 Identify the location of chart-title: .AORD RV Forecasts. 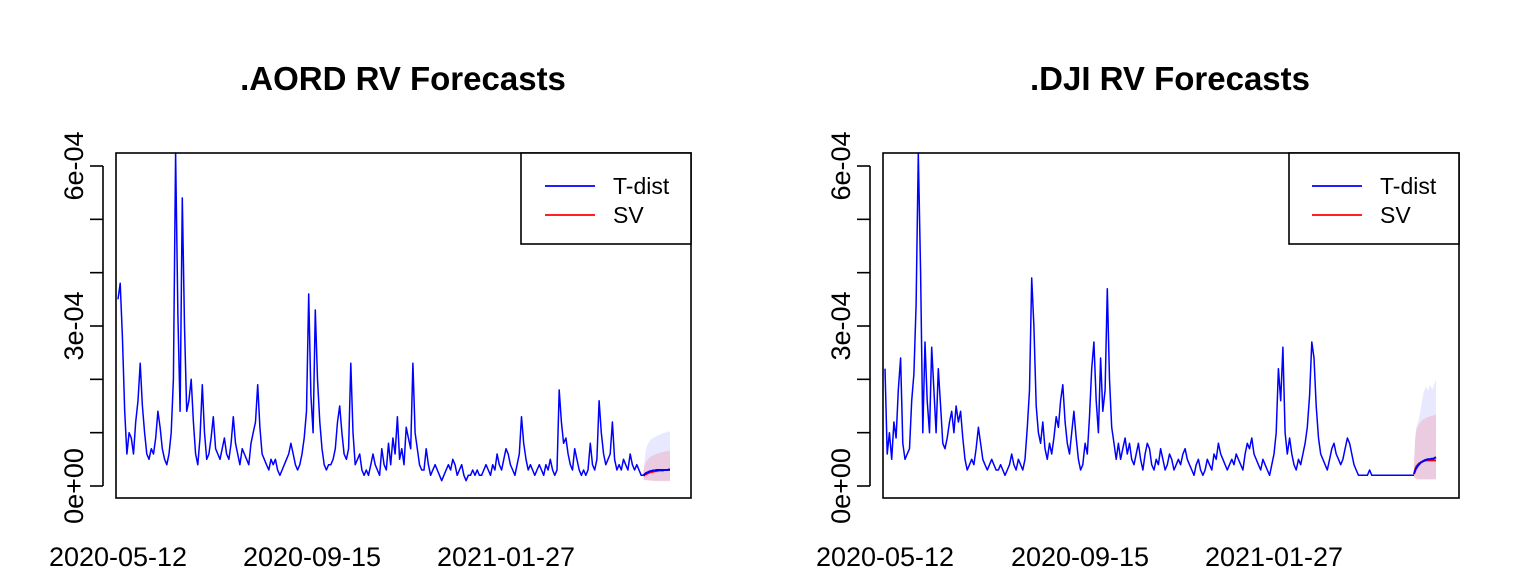
(403, 78).